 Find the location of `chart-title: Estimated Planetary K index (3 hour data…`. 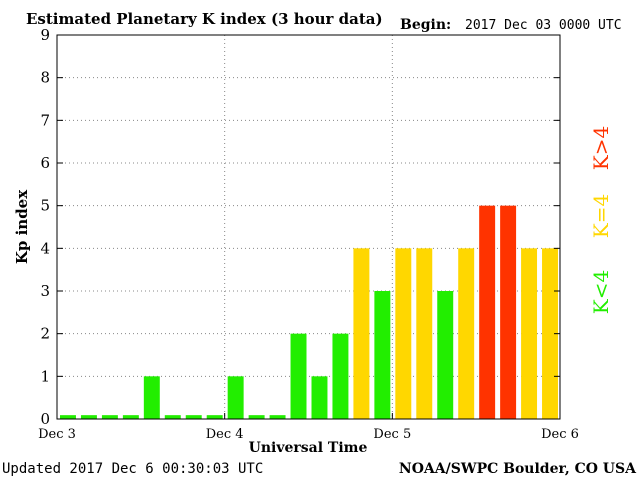

chart-title: Estimated Planetary K index (3 hour data… is located at coordinates (204, 19).